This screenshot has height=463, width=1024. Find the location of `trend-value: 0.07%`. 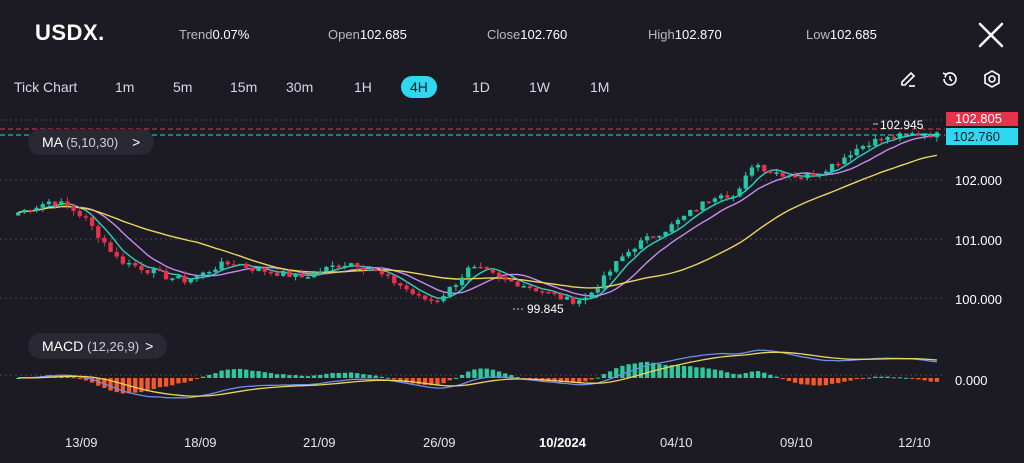

trend-value: 0.07% is located at coordinates (231, 34).